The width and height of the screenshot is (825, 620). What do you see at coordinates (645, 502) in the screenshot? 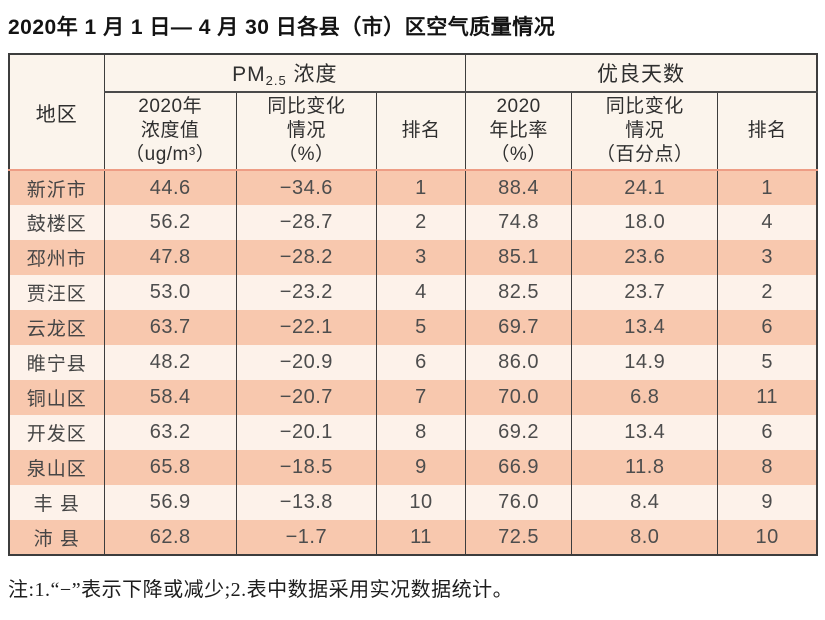
I see `days-change-cell: 8.4` at bounding box center [645, 502].